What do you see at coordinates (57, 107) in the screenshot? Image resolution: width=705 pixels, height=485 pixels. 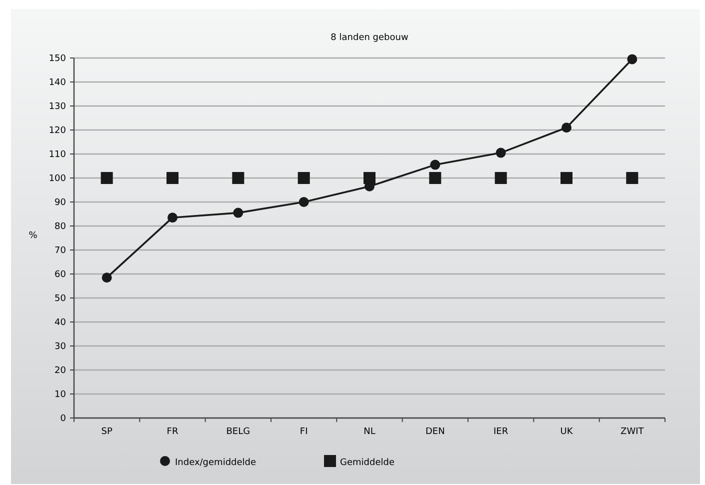 I see `y-tick-label: 130` at bounding box center [57, 107].